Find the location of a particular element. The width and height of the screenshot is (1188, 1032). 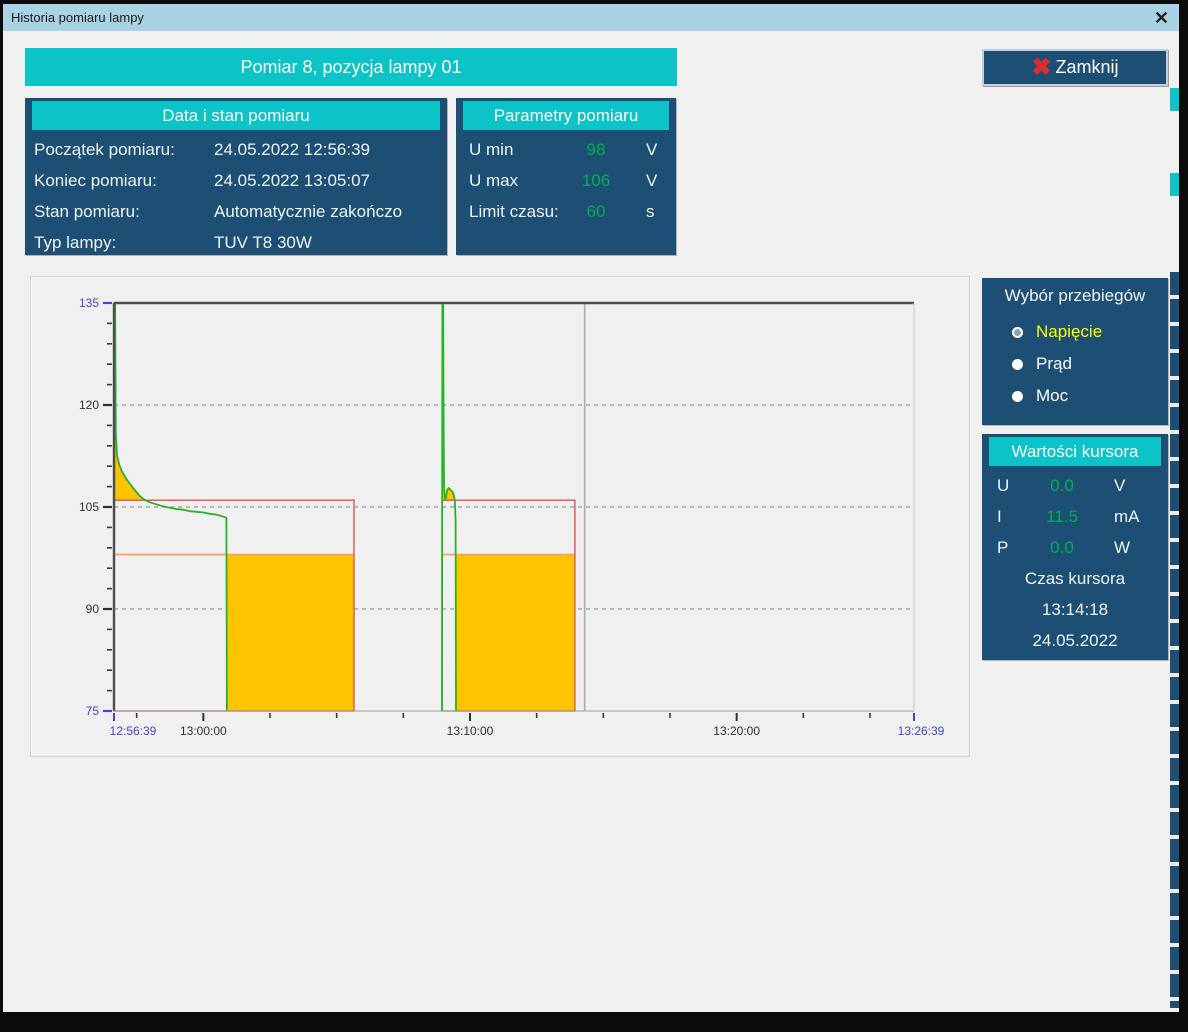

svg-text: 12:56:39 is located at coordinates (133, 731).